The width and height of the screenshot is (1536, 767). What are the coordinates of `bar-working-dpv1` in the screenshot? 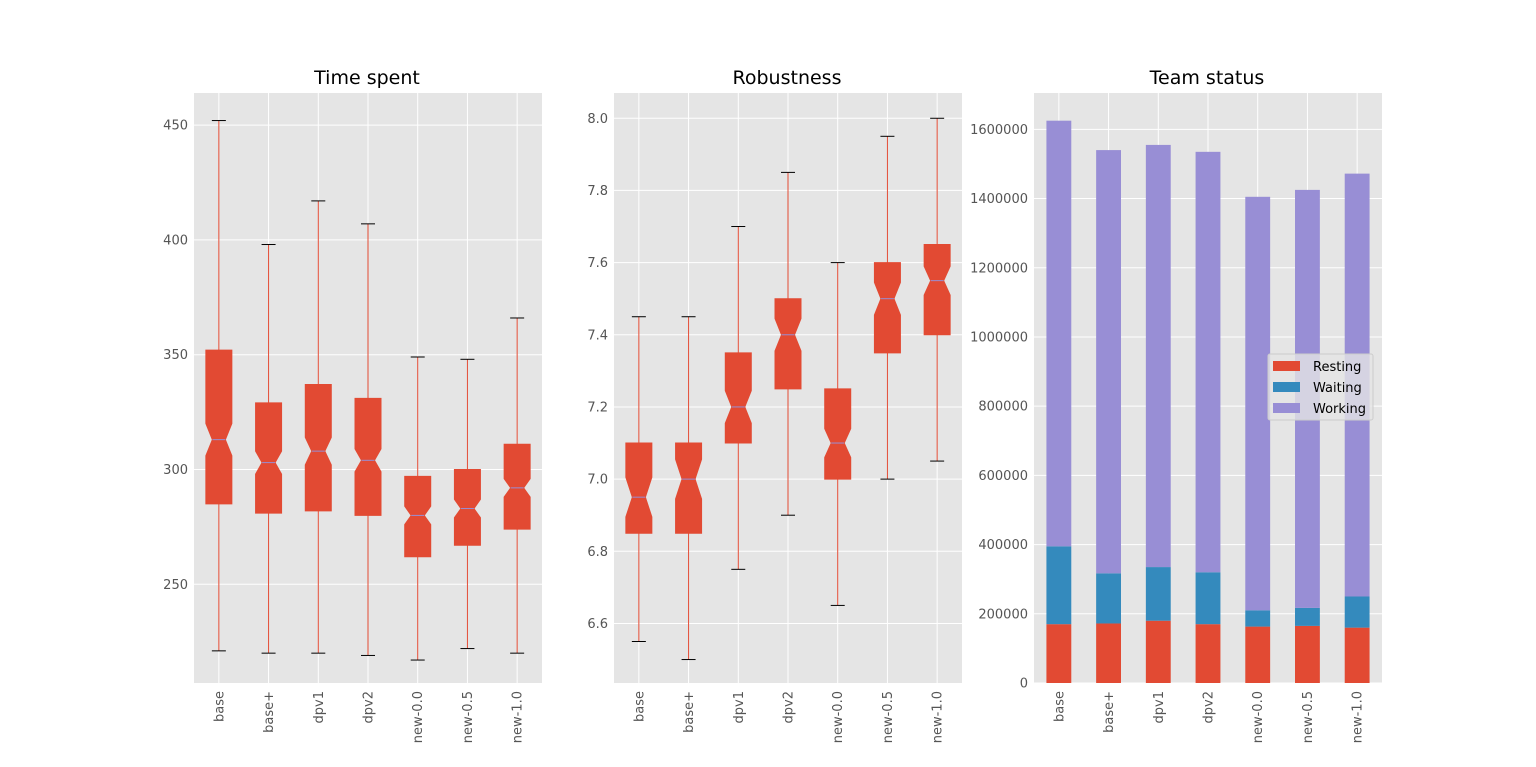 It's located at (1158, 356).